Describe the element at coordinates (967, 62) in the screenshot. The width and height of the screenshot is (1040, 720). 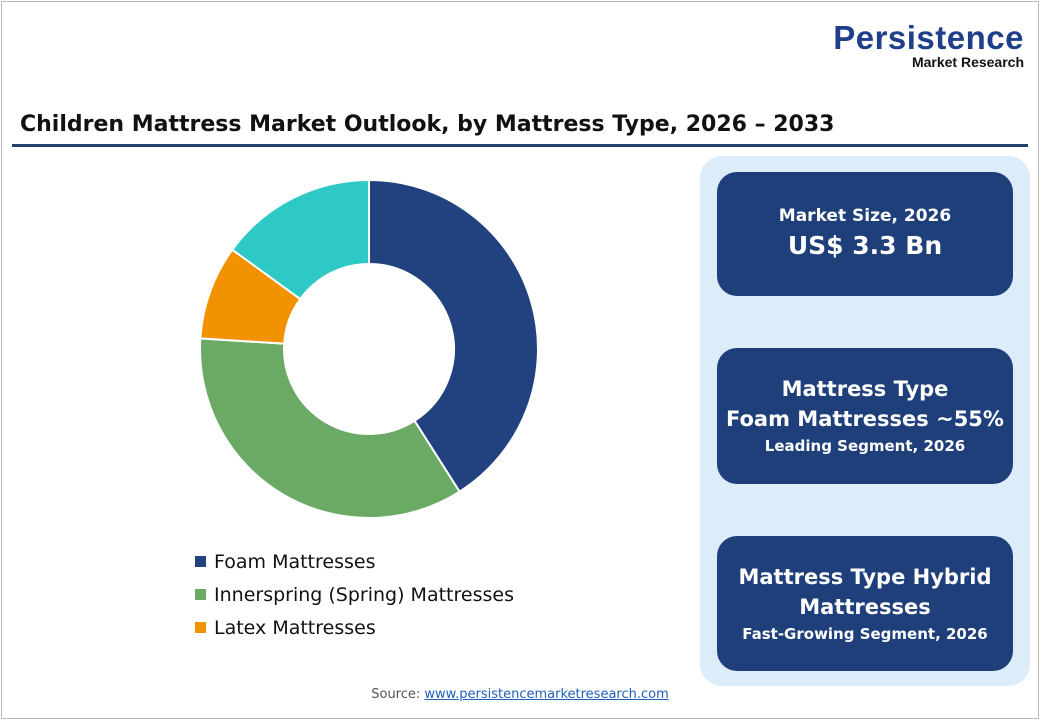
I see `logo-subtitle: Market Research` at that location.